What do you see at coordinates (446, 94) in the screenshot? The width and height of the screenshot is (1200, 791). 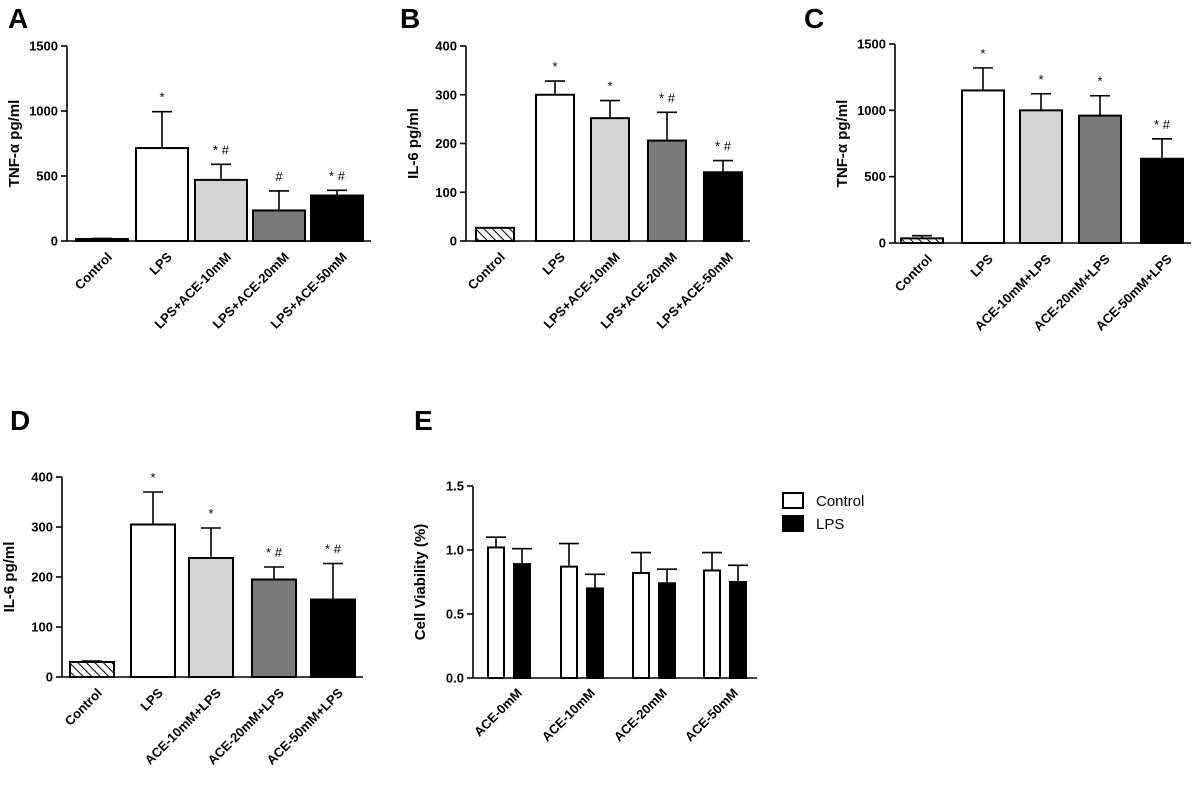 I see `pb-ytick-label: 300` at bounding box center [446, 94].